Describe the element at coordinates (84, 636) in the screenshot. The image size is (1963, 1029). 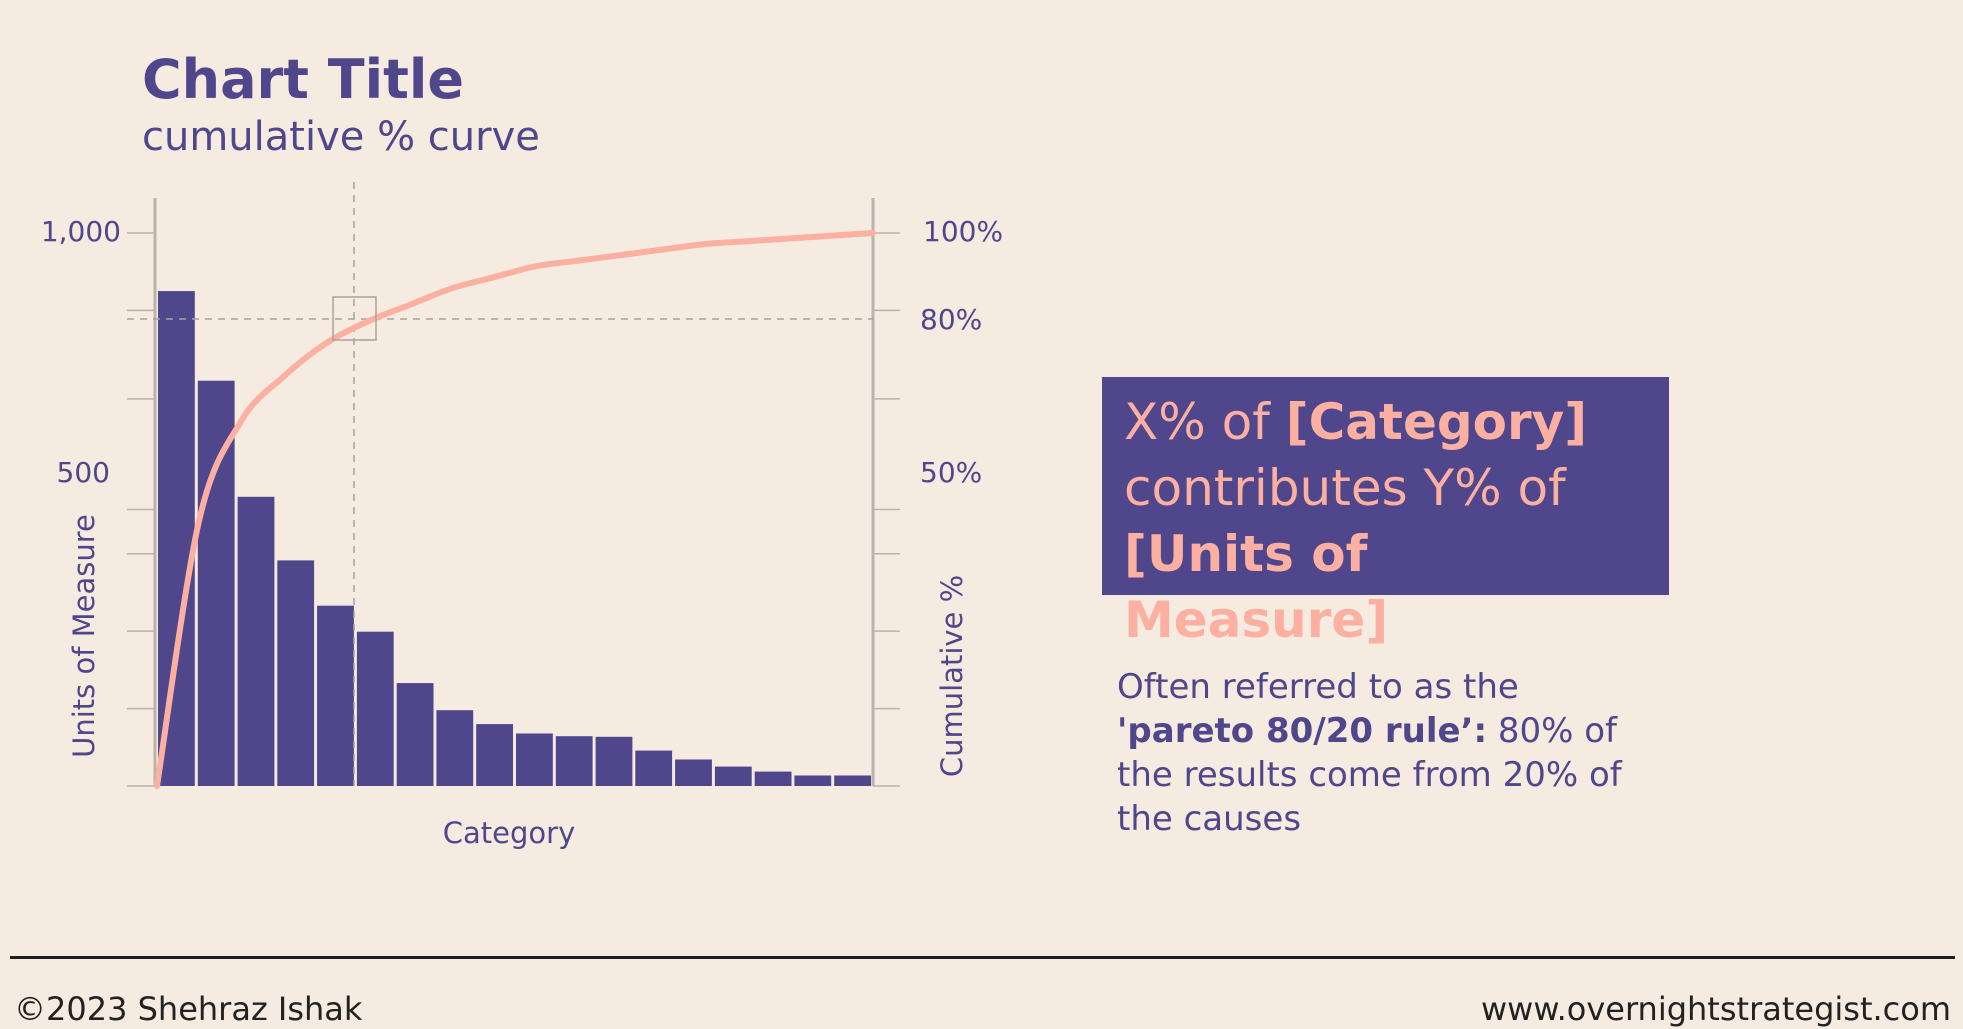
I see `y-axis-title: Units of Measure` at that location.